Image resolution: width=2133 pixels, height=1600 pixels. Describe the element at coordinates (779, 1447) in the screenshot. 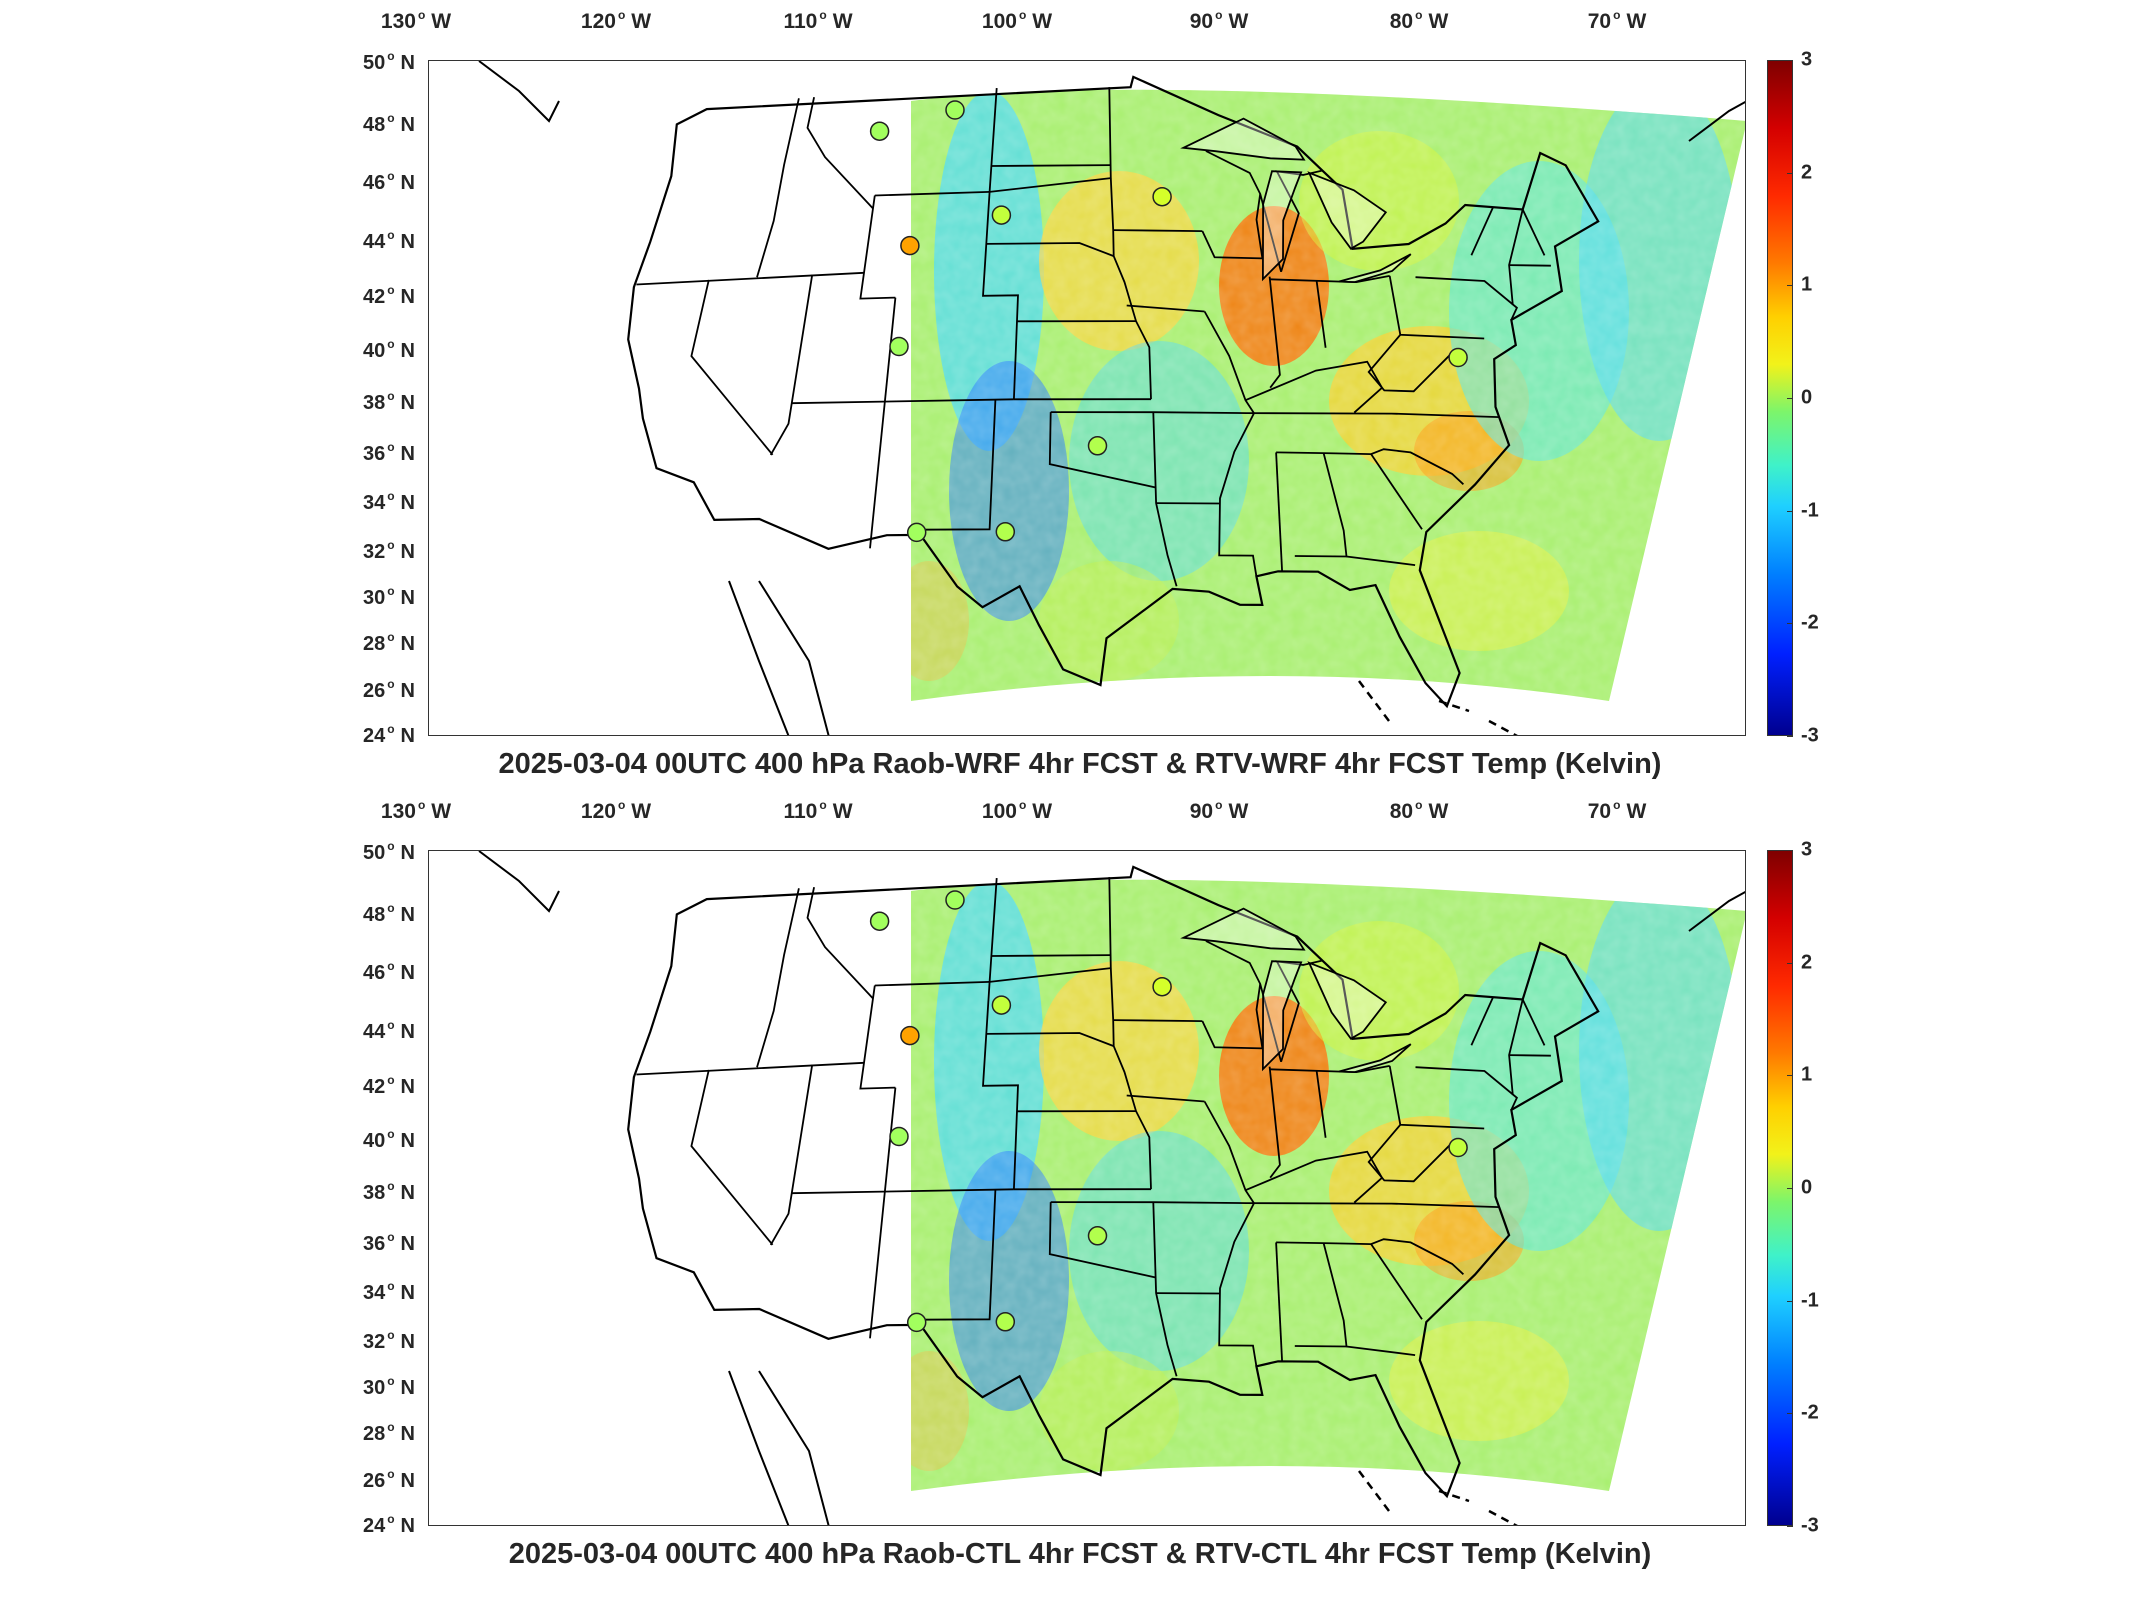

I see `mexico-coast` at that location.